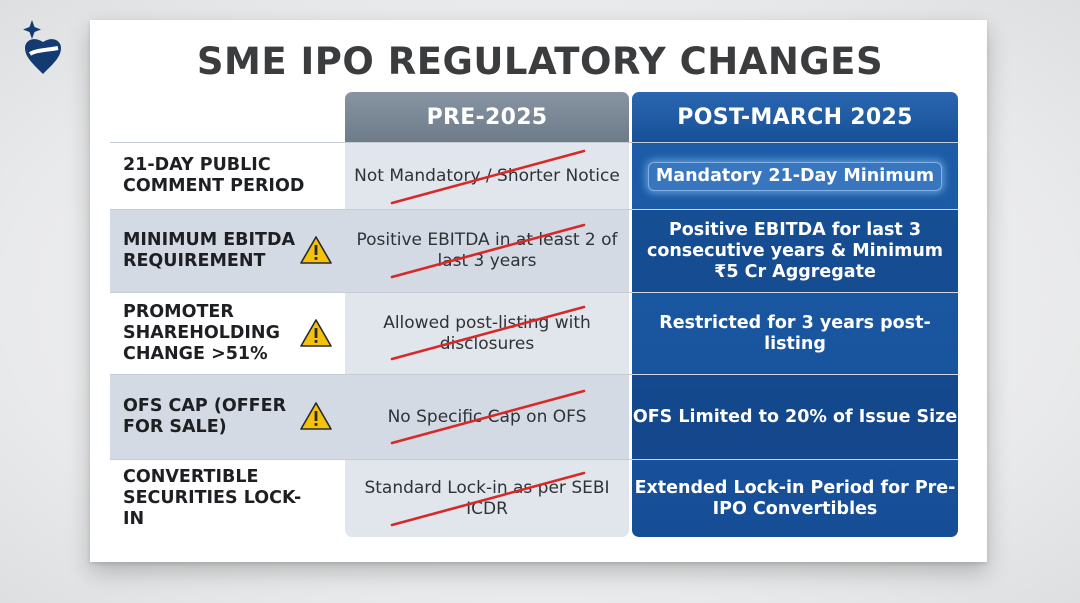  I want to click on post-value-public-comment-cell: Mandatory 21-Day Minimum, so click(795, 176).